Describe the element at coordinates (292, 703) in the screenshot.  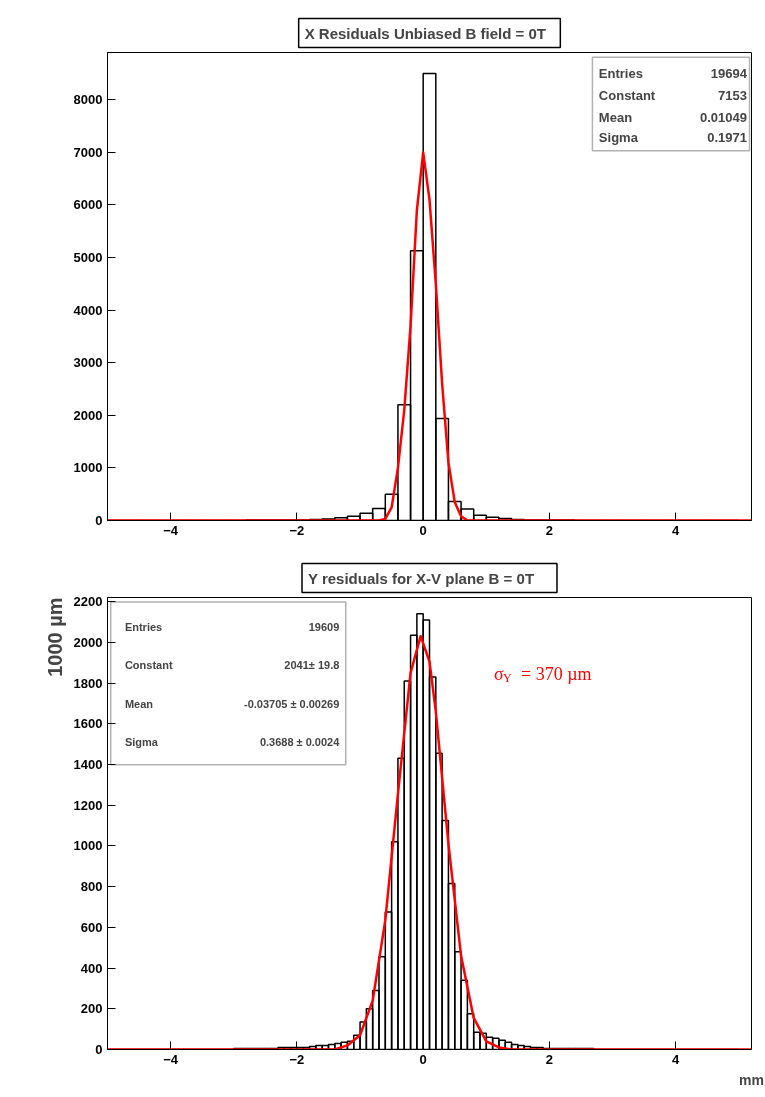
I see `annotation: -0.03705 ± 0.00269` at that location.